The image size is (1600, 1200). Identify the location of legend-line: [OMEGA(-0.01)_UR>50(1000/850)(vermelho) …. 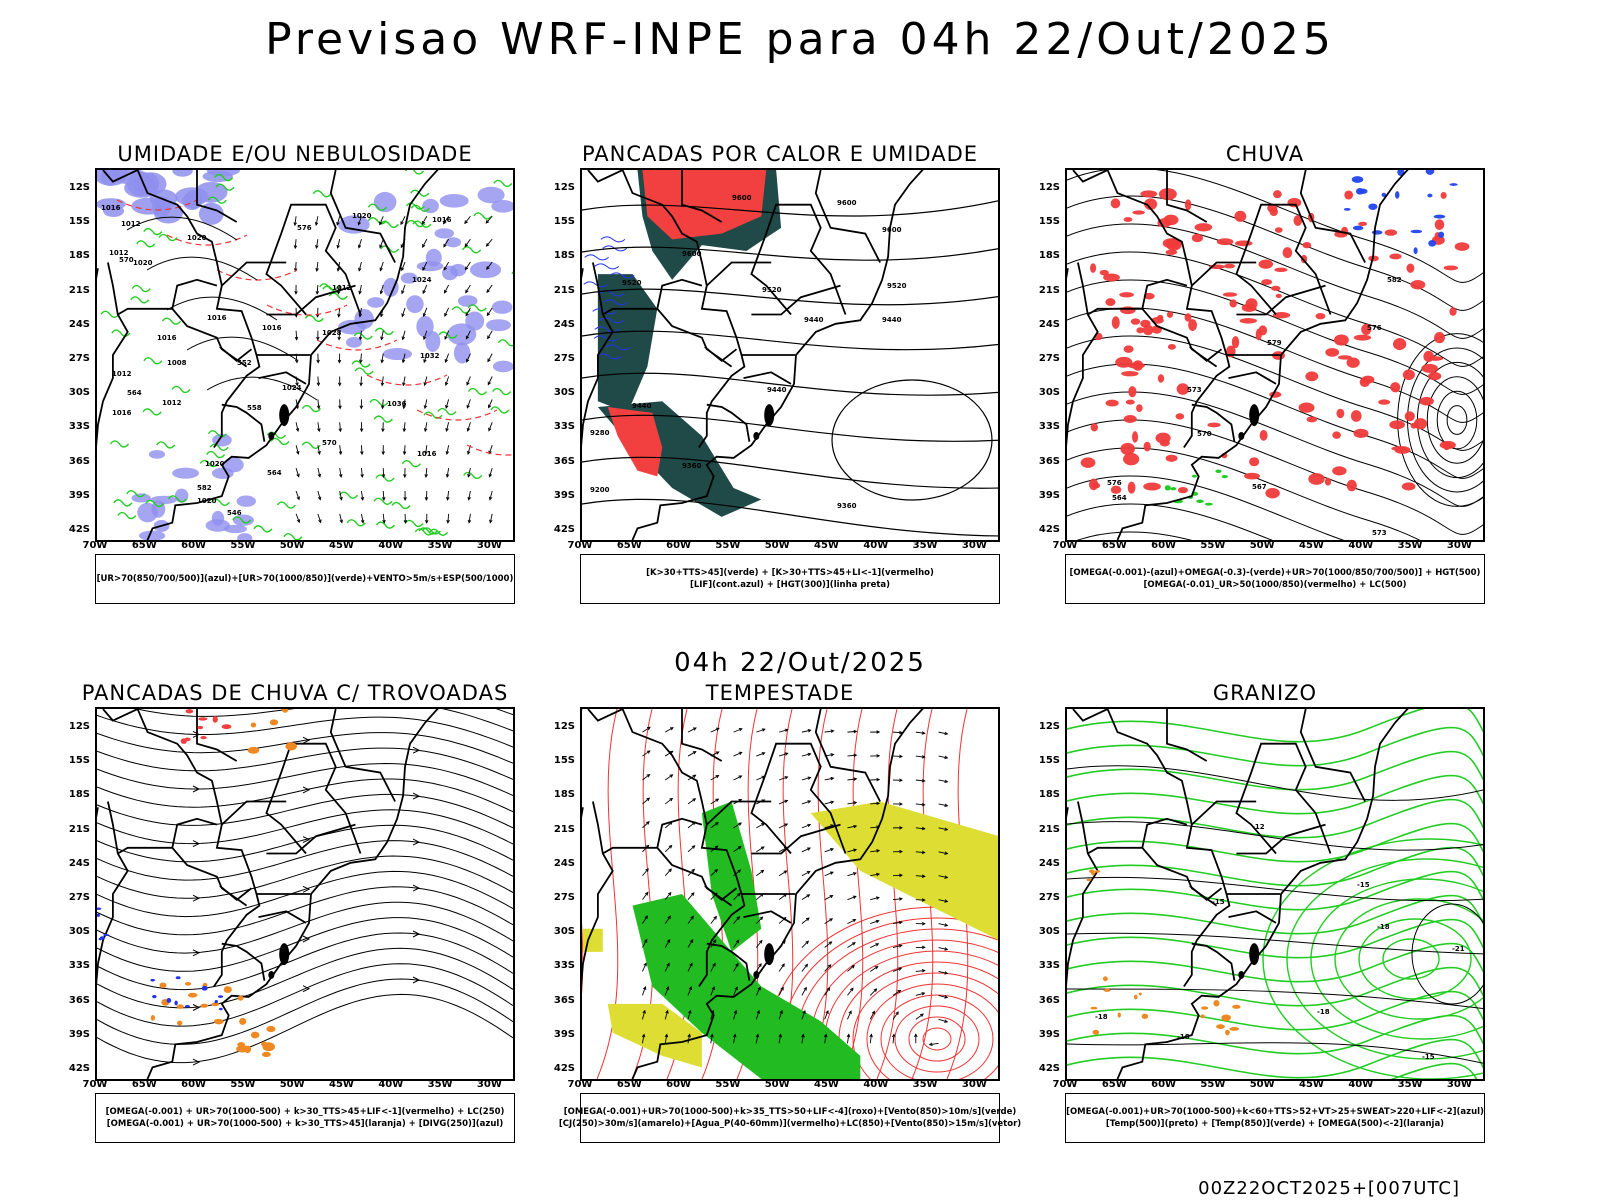
(1275, 585).